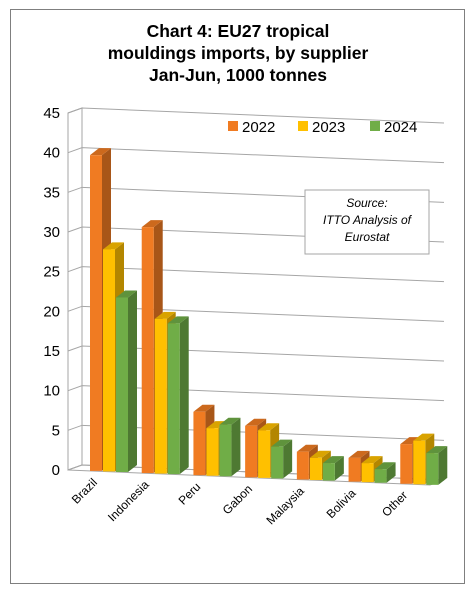 The image size is (476, 595). I want to click on source-line-2: ITTO Analysis of, so click(368, 220).